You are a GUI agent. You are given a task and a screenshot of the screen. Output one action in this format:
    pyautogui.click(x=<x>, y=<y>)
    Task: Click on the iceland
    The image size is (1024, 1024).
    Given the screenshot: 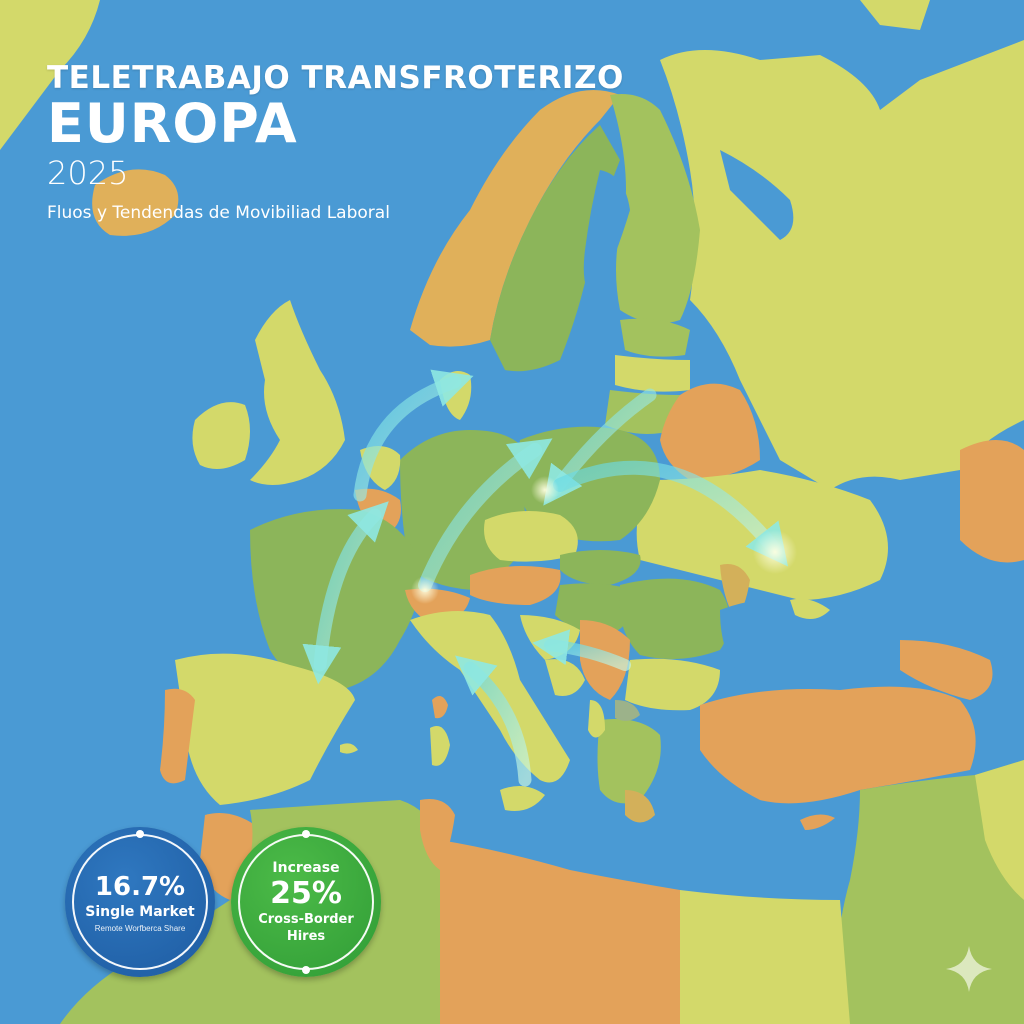 What is the action you would take?
    pyautogui.click(x=135, y=202)
    